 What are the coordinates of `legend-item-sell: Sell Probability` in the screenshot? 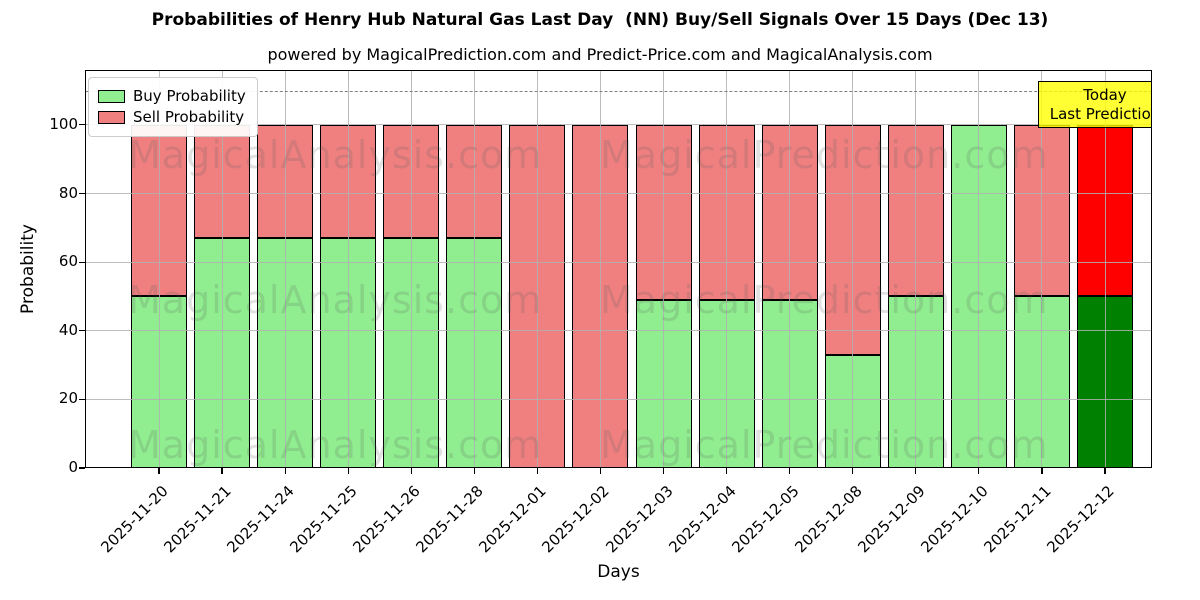 It's located at (172, 117).